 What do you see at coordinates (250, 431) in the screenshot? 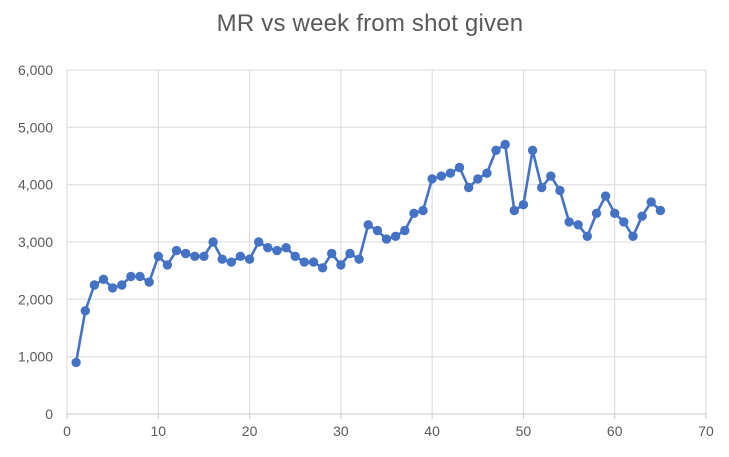
I see `x-tick-label: 20` at bounding box center [250, 431].